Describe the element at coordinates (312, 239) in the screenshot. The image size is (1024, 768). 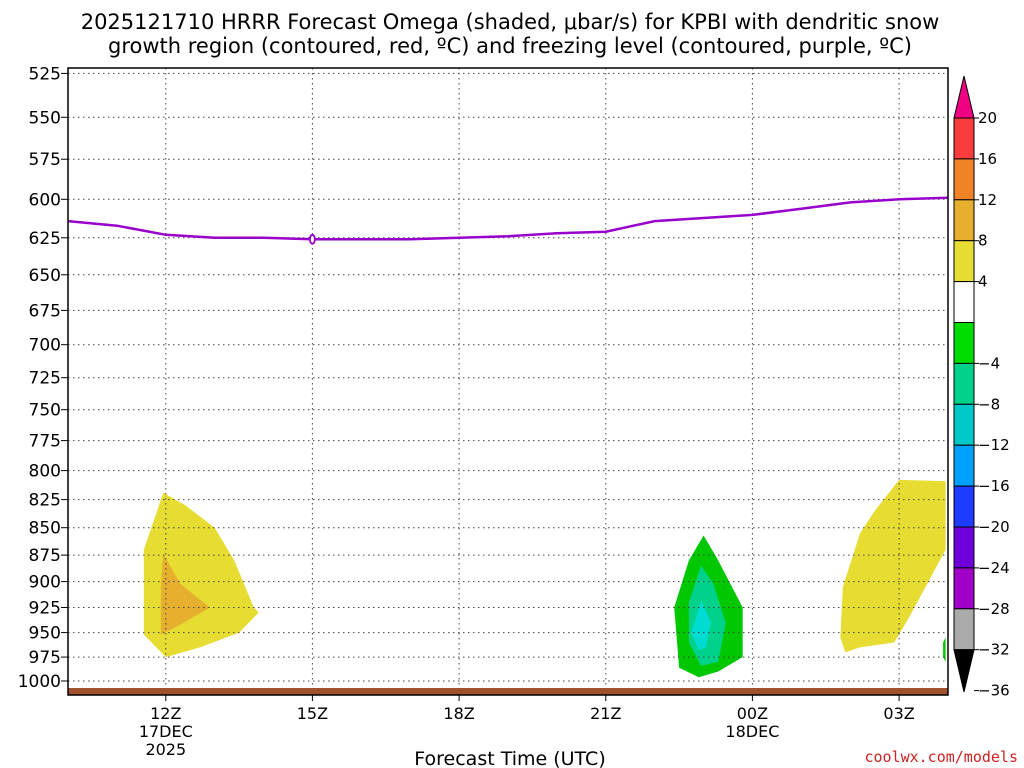
I see `freezing-level-marker` at that location.